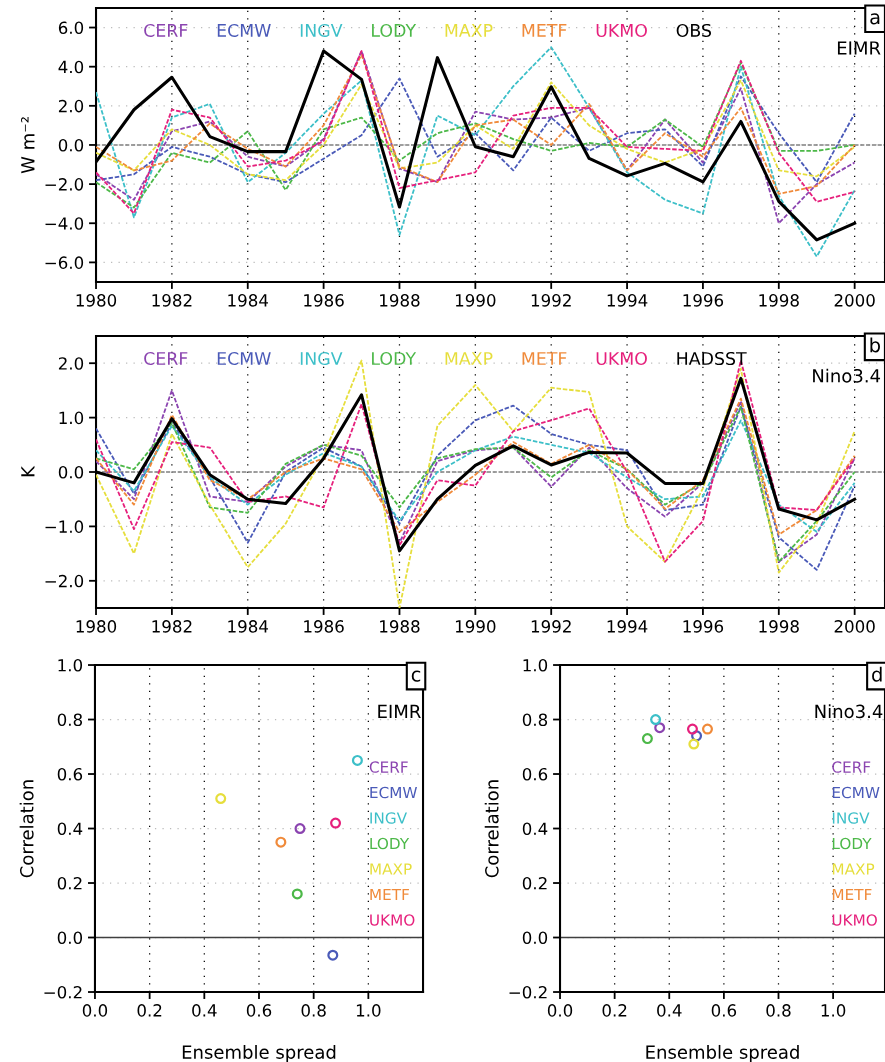 The width and height of the screenshot is (885, 1062). Describe the element at coordinates (416, 676) in the screenshot. I see `annotation: c` at that location.